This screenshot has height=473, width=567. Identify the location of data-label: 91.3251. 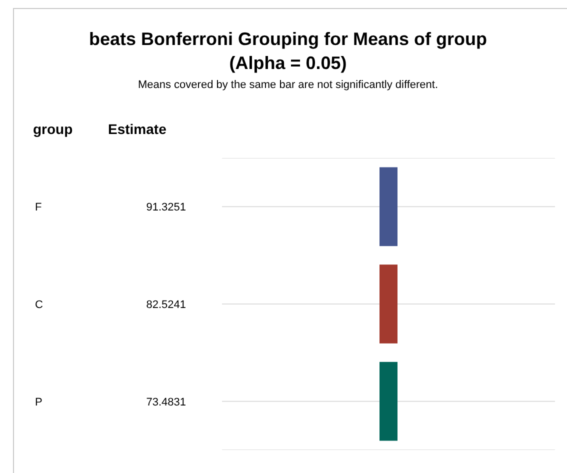
(166, 208).